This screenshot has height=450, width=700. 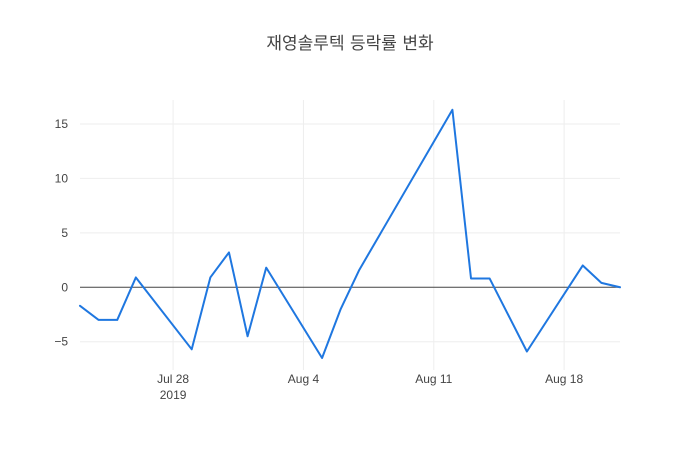 I want to click on chart-title: 재영솔루텍 등락률 변화, so click(x=350, y=44).